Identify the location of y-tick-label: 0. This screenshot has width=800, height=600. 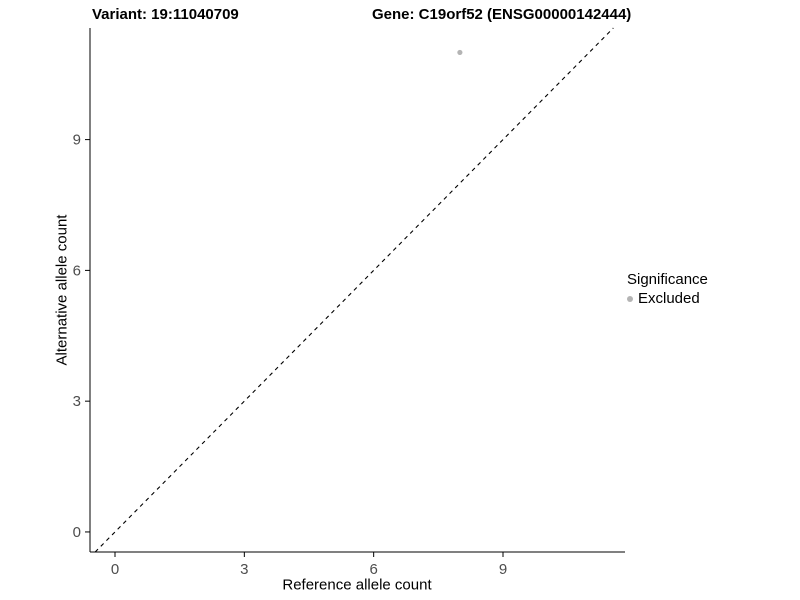
(77, 532).